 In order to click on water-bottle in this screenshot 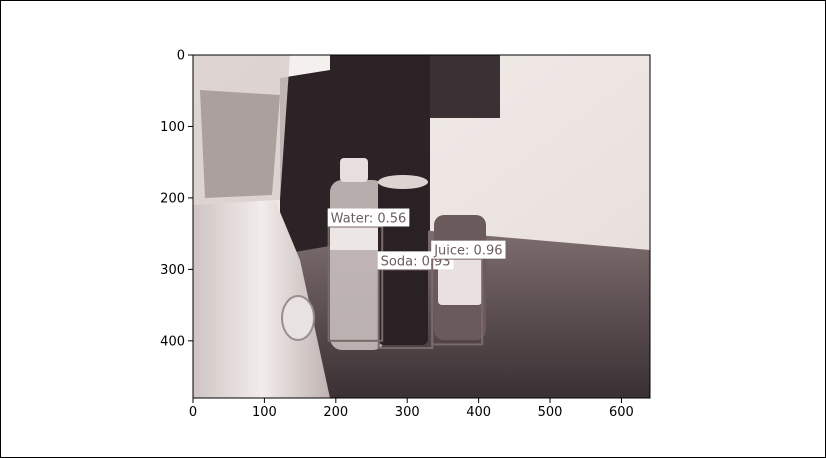, I will do `click(357, 265)`.